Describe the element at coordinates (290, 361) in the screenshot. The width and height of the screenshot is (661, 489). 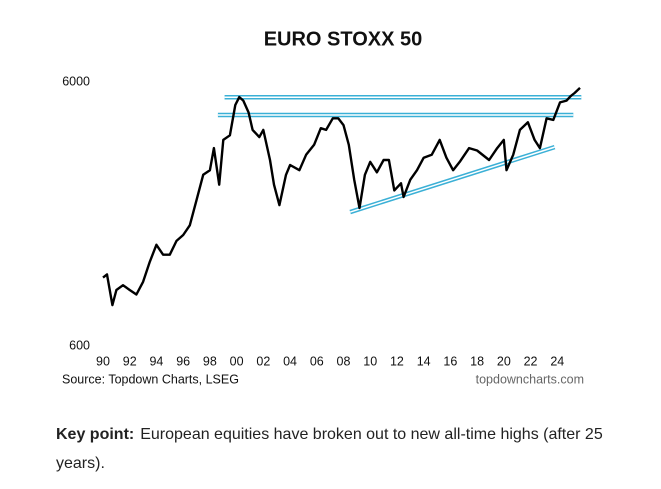
I see `x-tick-label: 04` at that location.